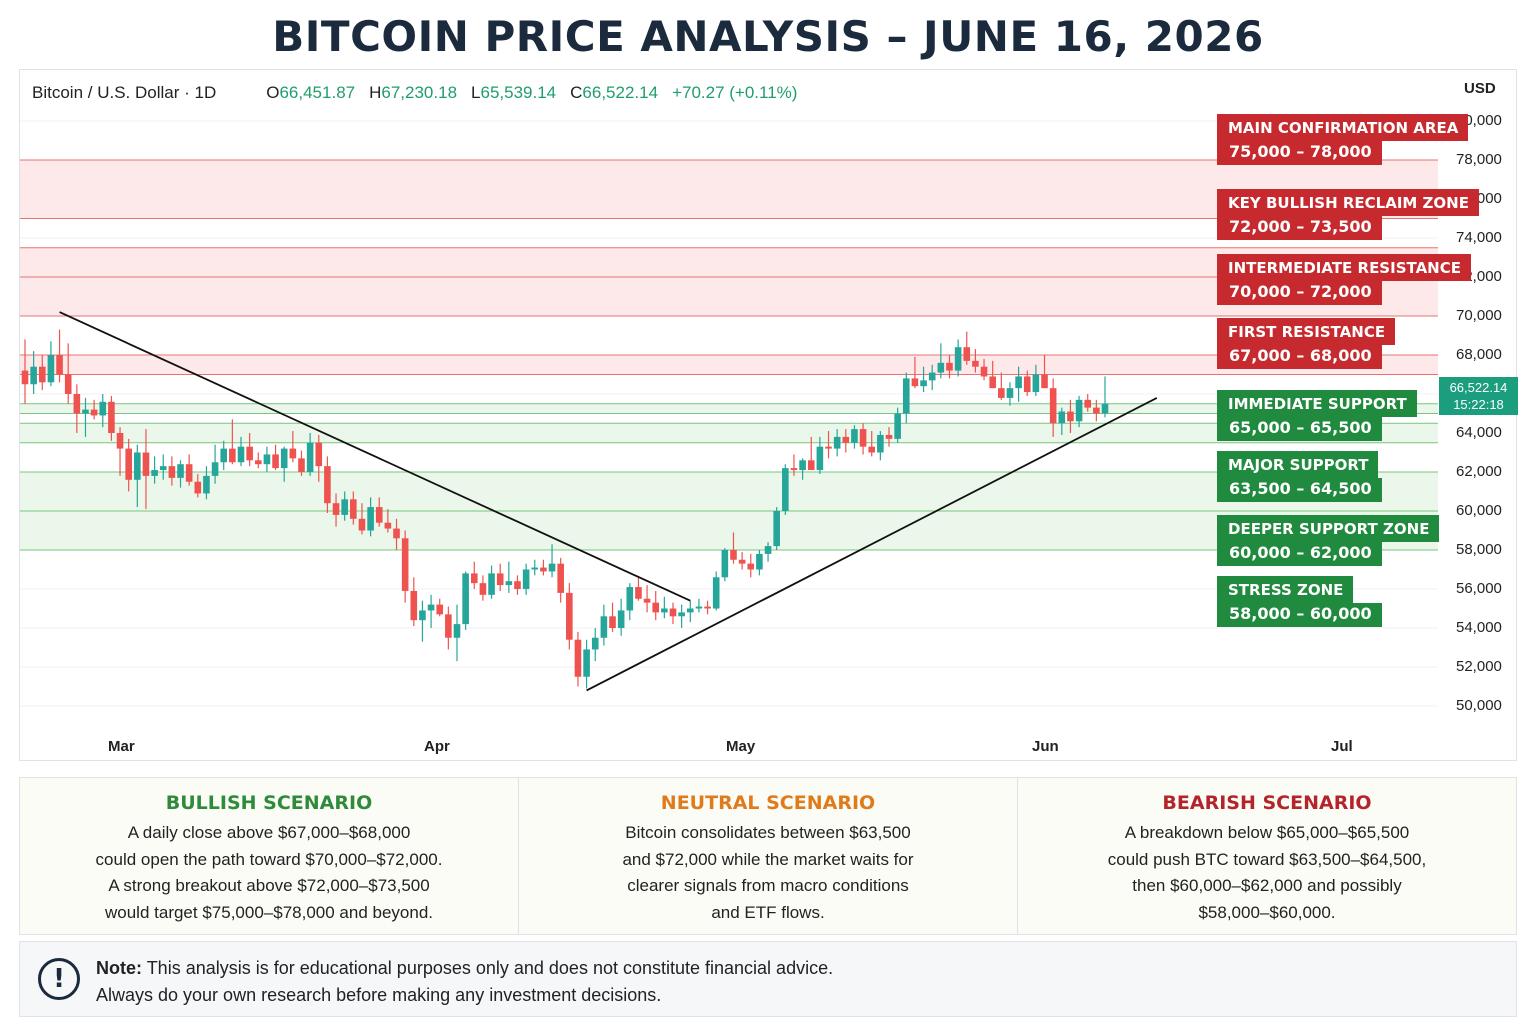 This screenshot has height=1024, width=1536. Describe the element at coordinates (1479, 666) in the screenshot. I see `y-tick-label: 52,000` at that location.